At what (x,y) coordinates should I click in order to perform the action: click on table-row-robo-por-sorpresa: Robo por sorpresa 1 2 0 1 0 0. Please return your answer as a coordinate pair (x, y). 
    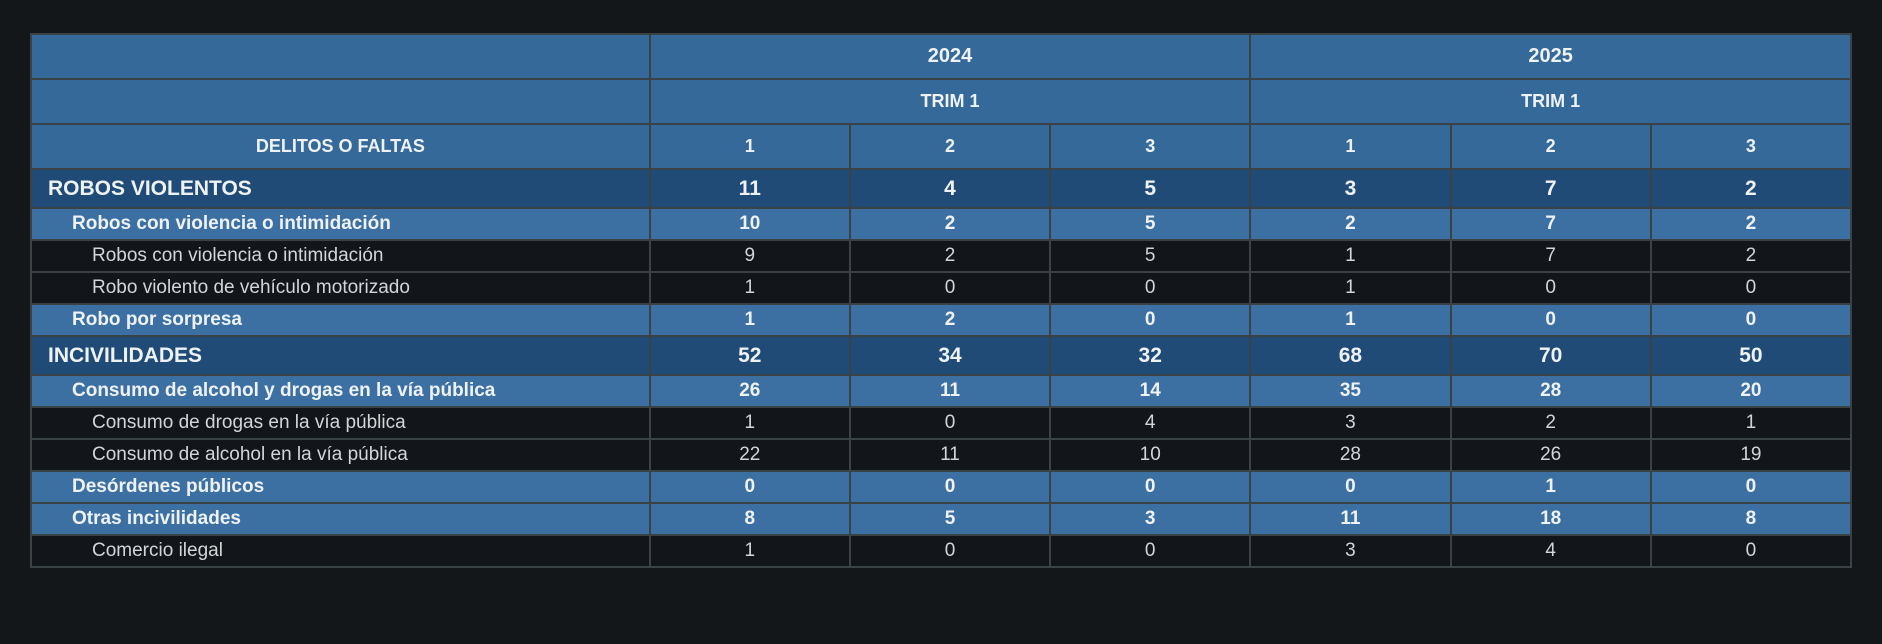
    Looking at the image, I should click on (941, 320).